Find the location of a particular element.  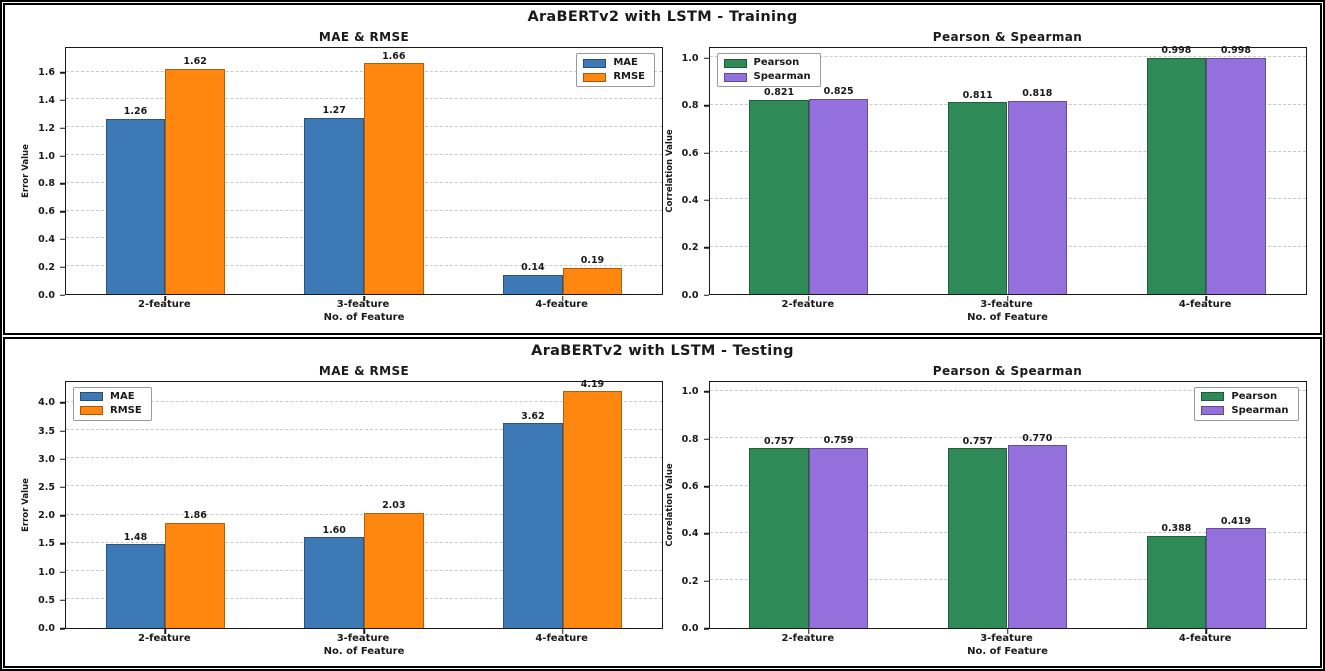

y-tick-label: 1.5 is located at coordinates (46, 544).